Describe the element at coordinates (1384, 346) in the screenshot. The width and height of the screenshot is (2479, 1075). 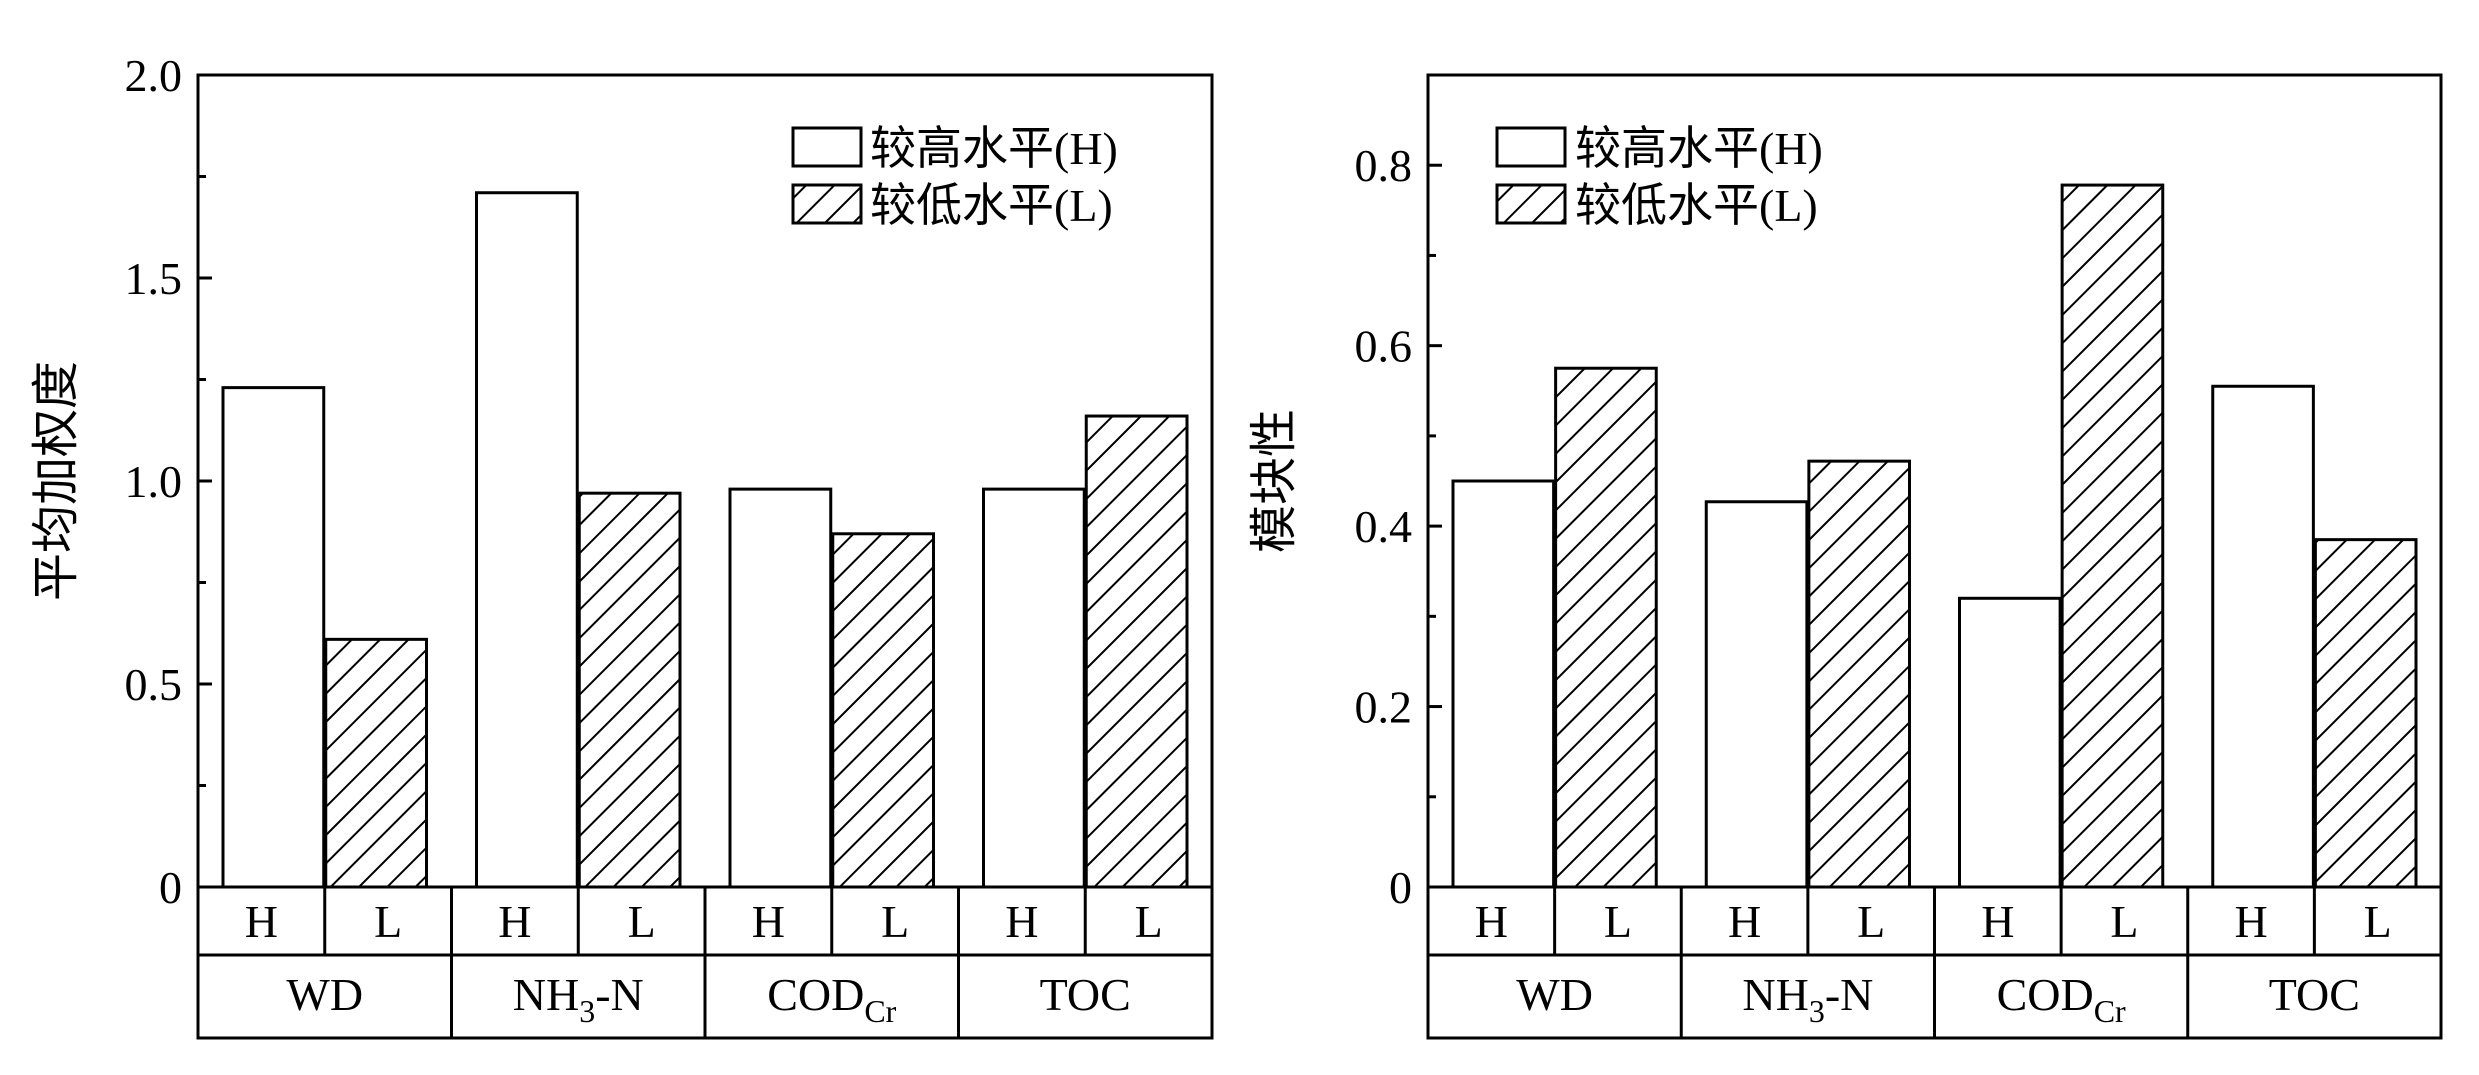
I see `y-tick-label: 0.6` at that location.